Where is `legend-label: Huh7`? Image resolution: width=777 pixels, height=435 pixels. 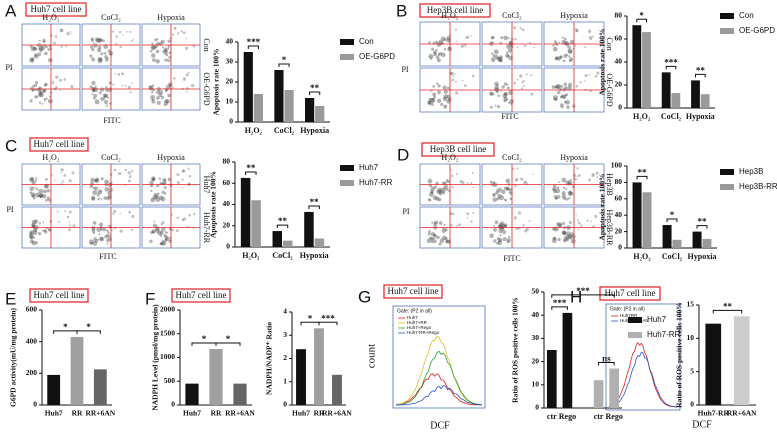 legend-label: Huh7 is located at coordinates (369, 167).